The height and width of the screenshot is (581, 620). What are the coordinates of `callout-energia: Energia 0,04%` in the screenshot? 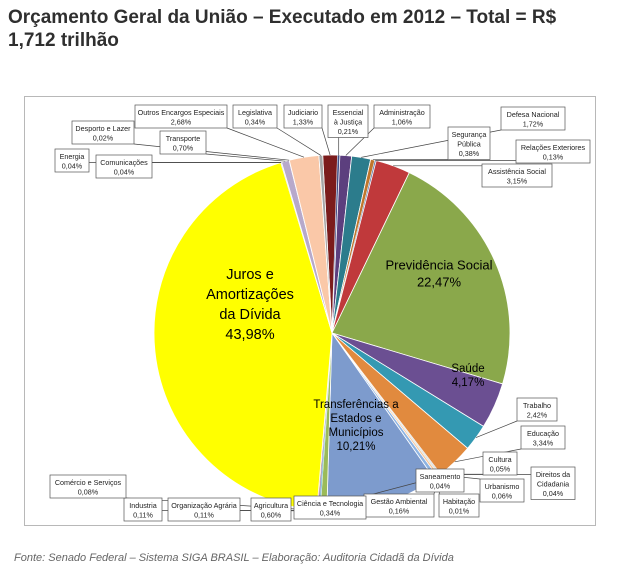 It's located at (72, 160).